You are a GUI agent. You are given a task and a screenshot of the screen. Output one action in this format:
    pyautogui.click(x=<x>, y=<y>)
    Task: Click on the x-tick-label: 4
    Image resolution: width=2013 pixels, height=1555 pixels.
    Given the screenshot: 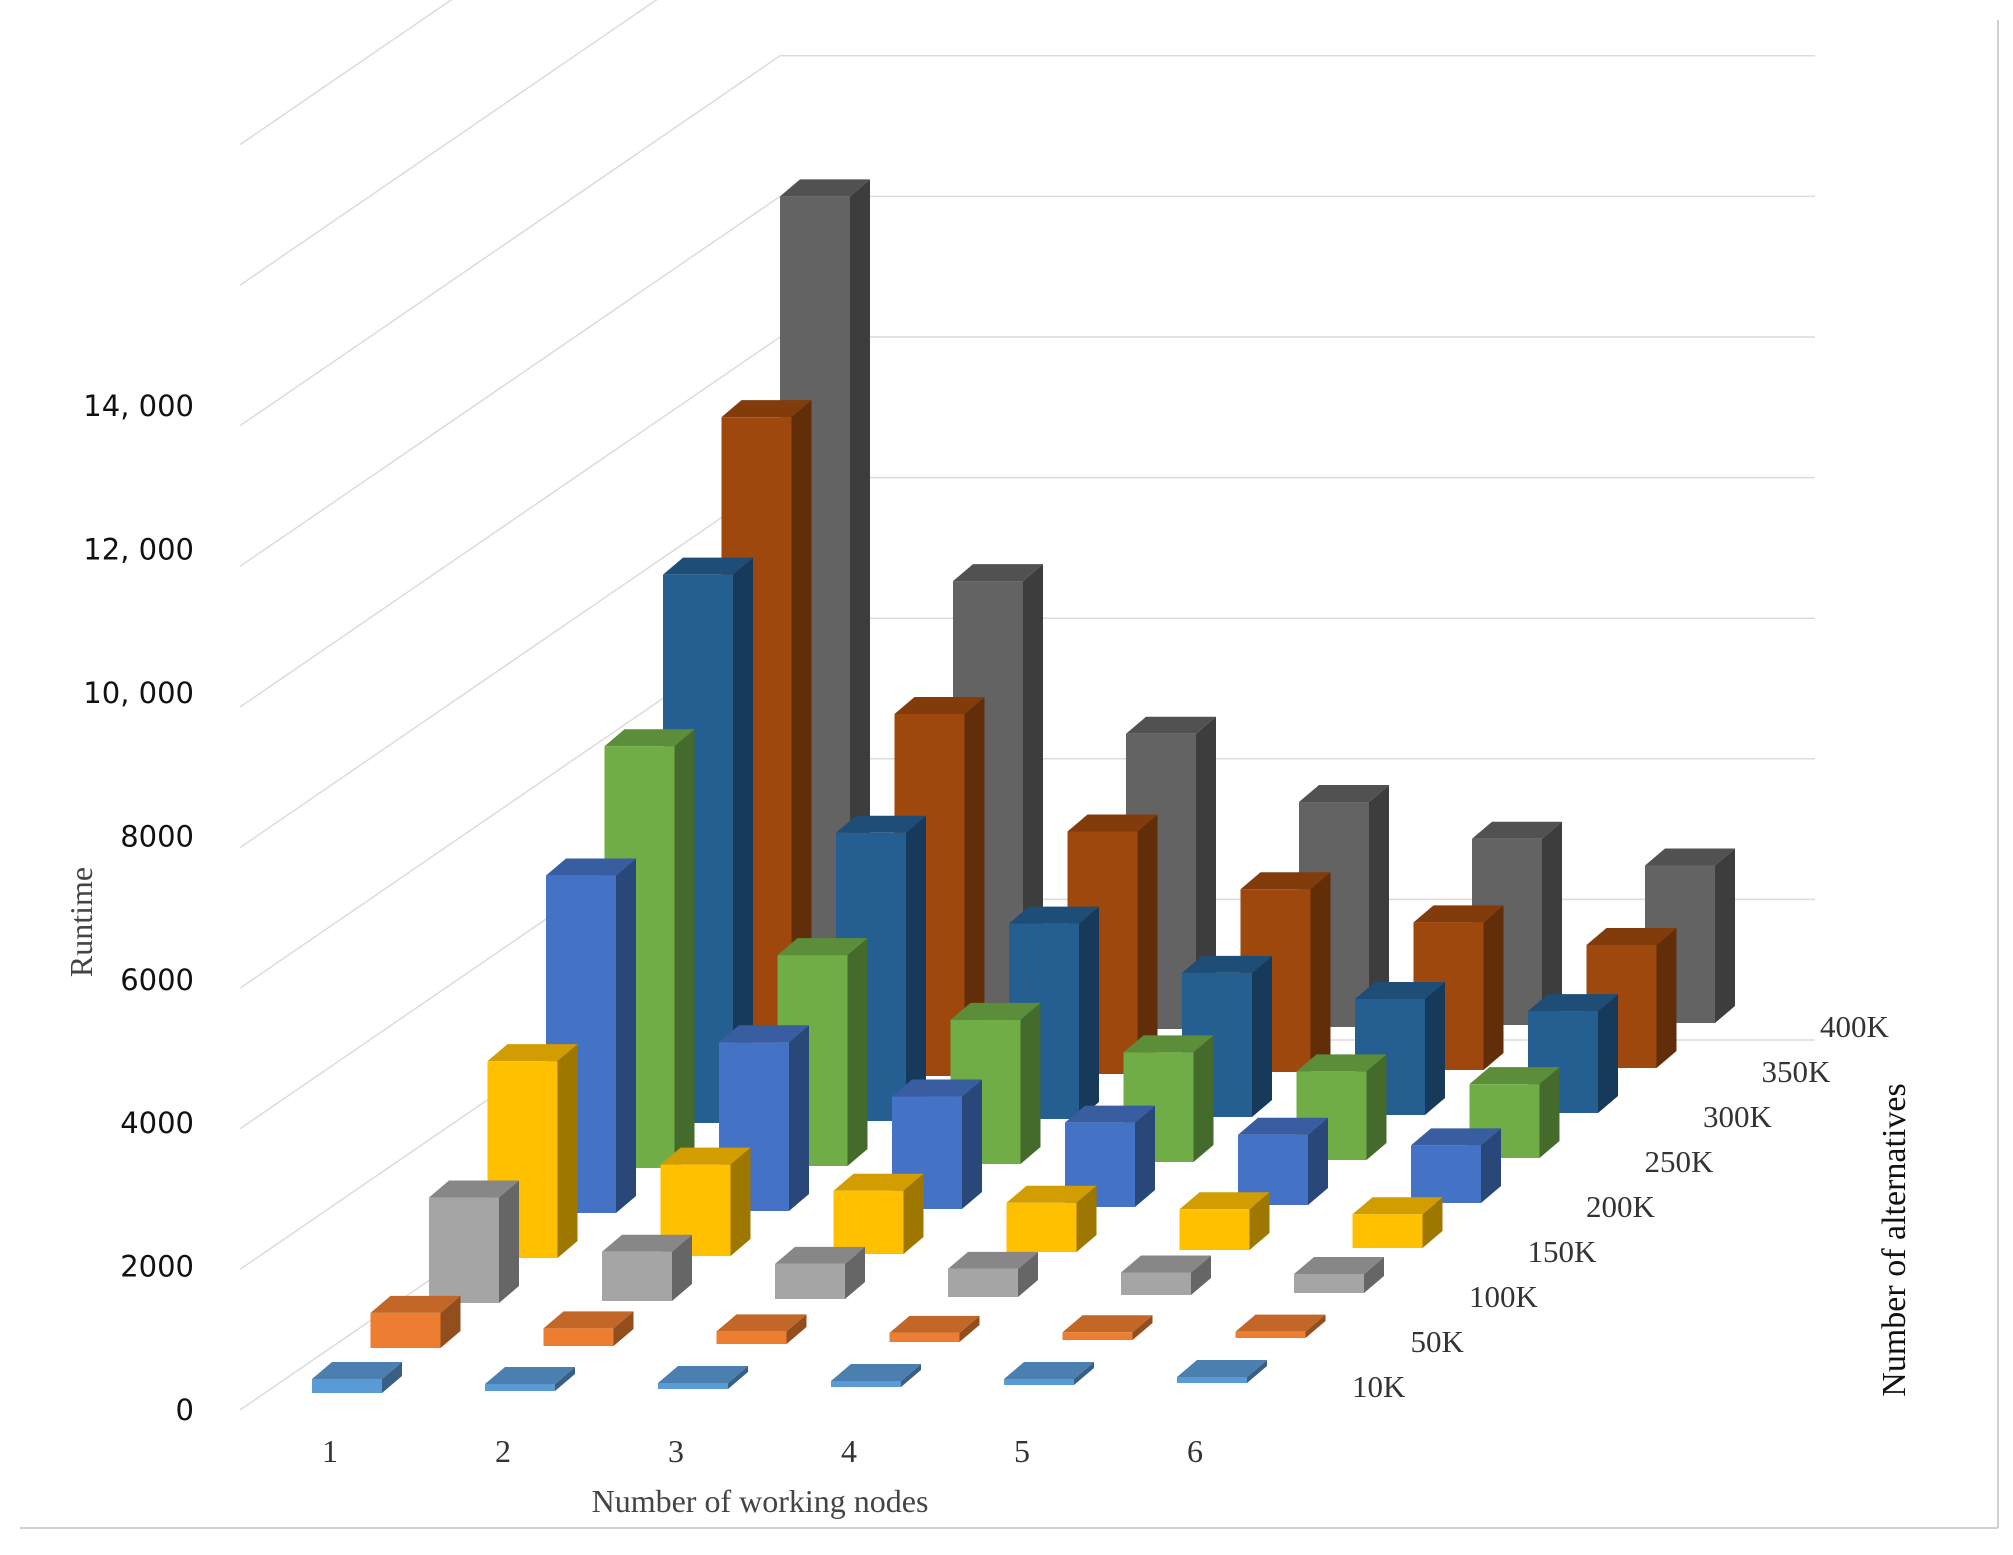 What is the action you would take?
    pyautogui.click(x=849, y=1451)
    